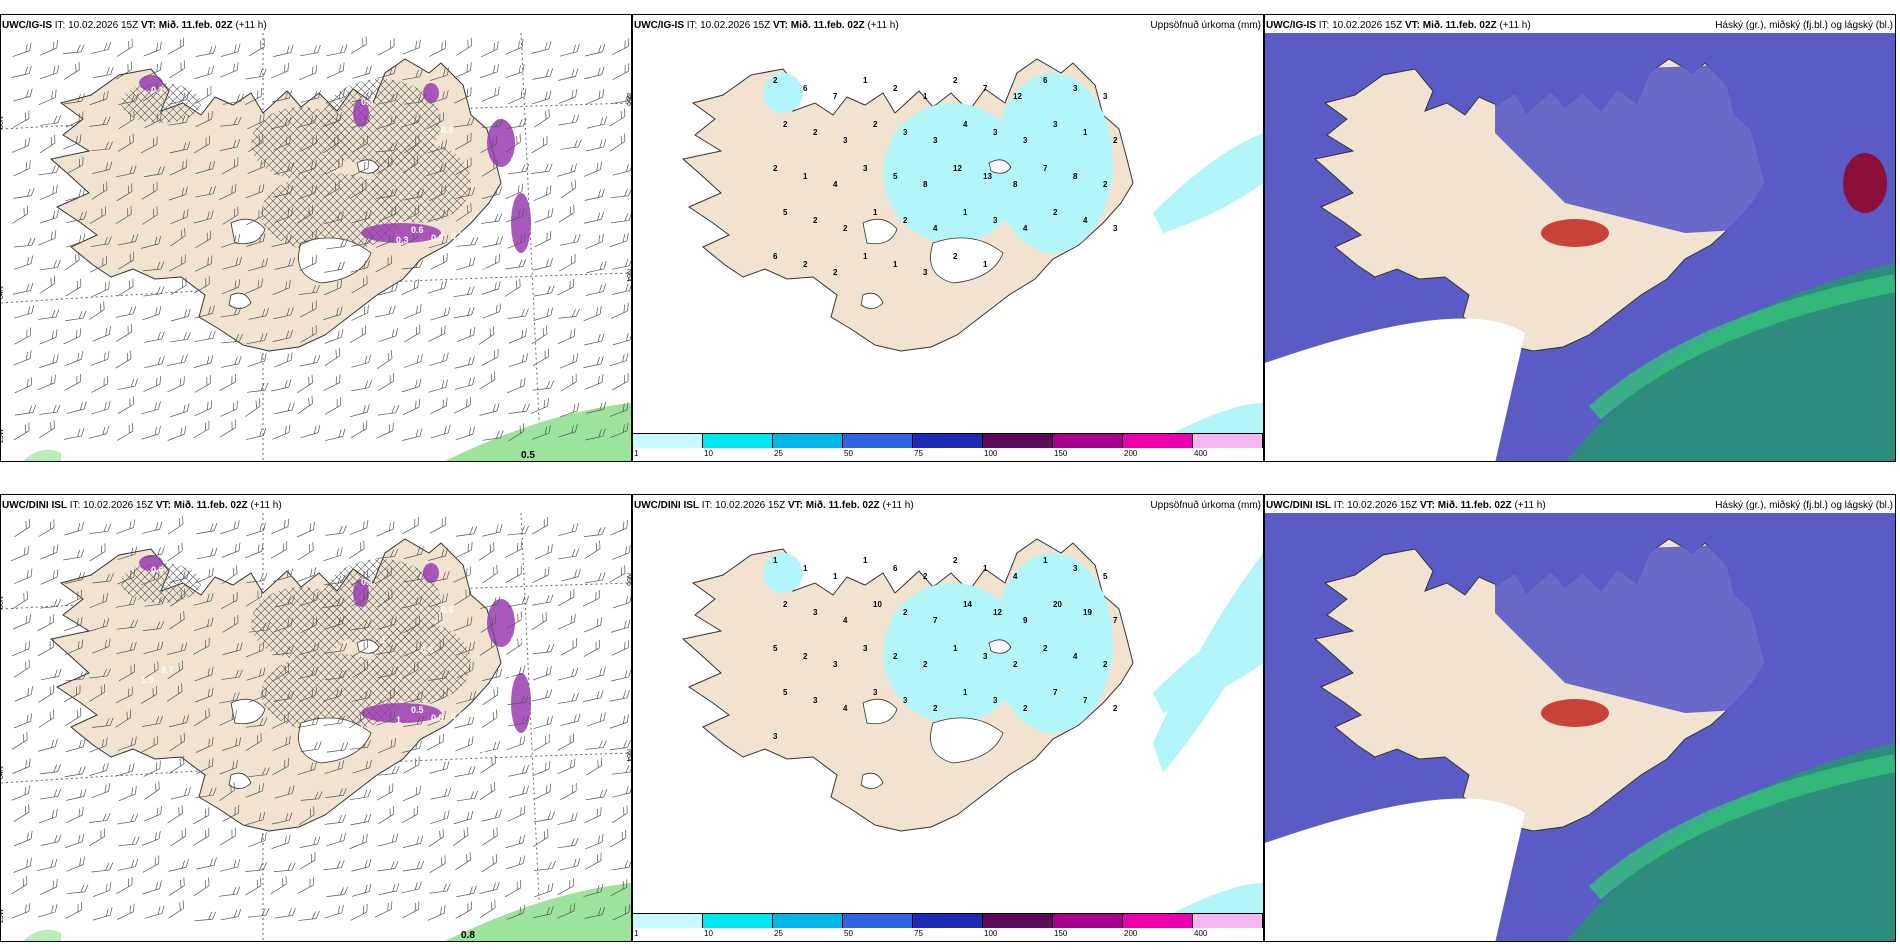 The width and height of the screenshot is (1900, 950). I want to click on snow-value-label: 0.9, so click(437, 238).